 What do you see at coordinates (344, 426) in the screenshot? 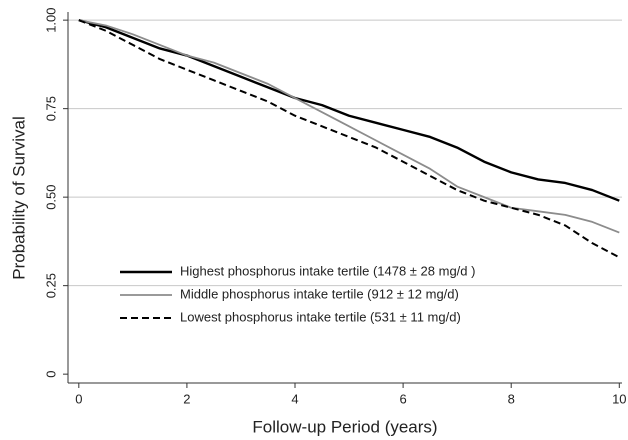
I see `x-axis-title: Follow-up Period (years)` at bounding box center [344, 426].